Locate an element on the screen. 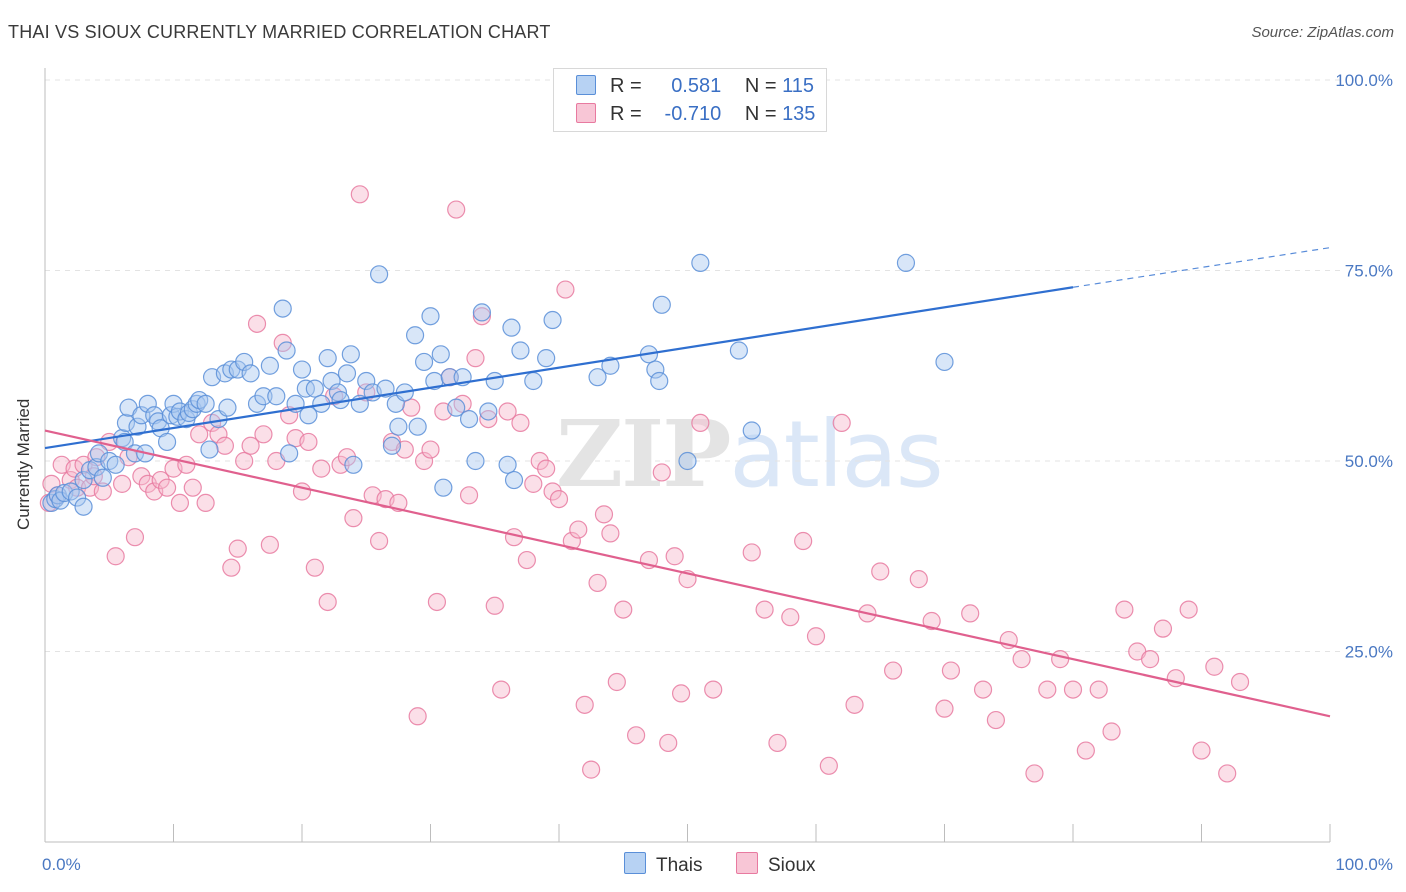 This screenshot has width=1406, height=892. thais-legend-icon is located at coordinates (635, 863).